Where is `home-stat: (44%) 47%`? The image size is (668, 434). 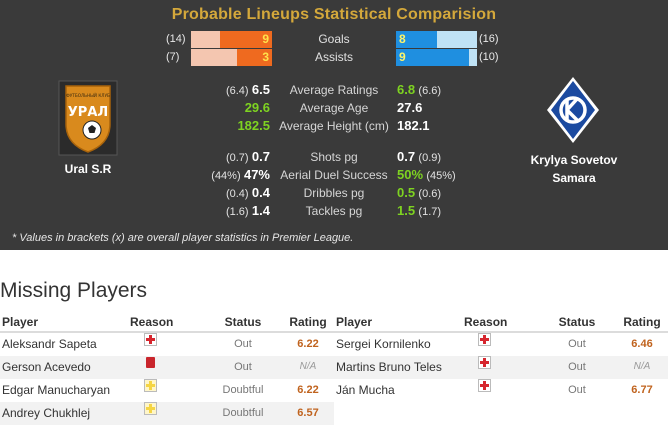 home-stat: (44%) 47% is located at coordinates (240, 175).